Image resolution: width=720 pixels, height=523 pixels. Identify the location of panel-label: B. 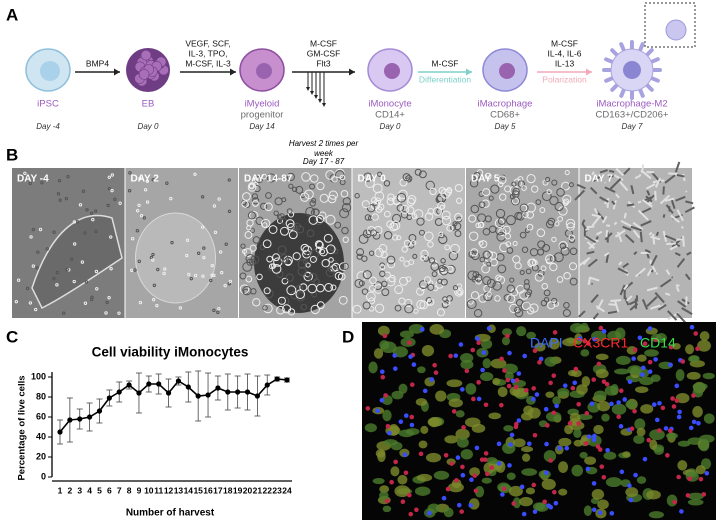
(12, 154).